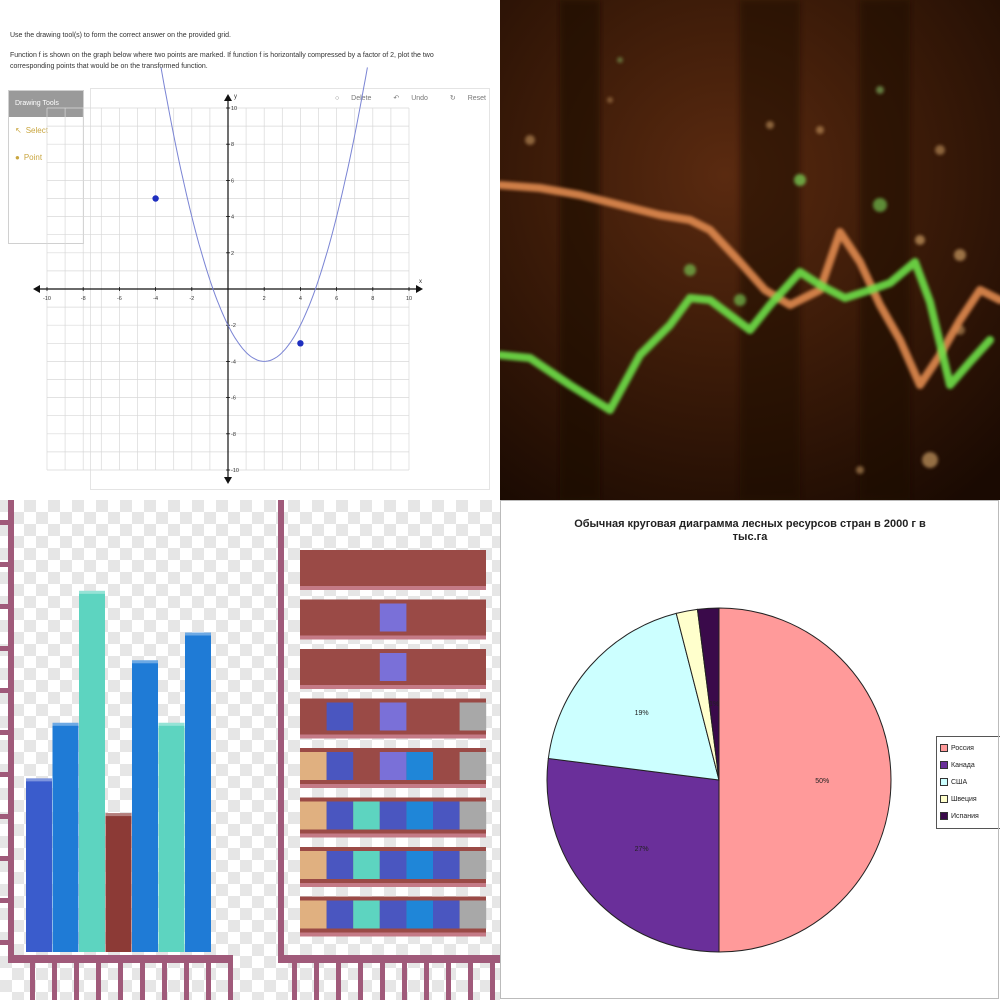 Image resolution: width=1000 pixels, height=1000 pixels. What do you see at coordinates (234, 109) in the screenshot?
I see `y-tick-label: 10` at bounding box center [234, 109].